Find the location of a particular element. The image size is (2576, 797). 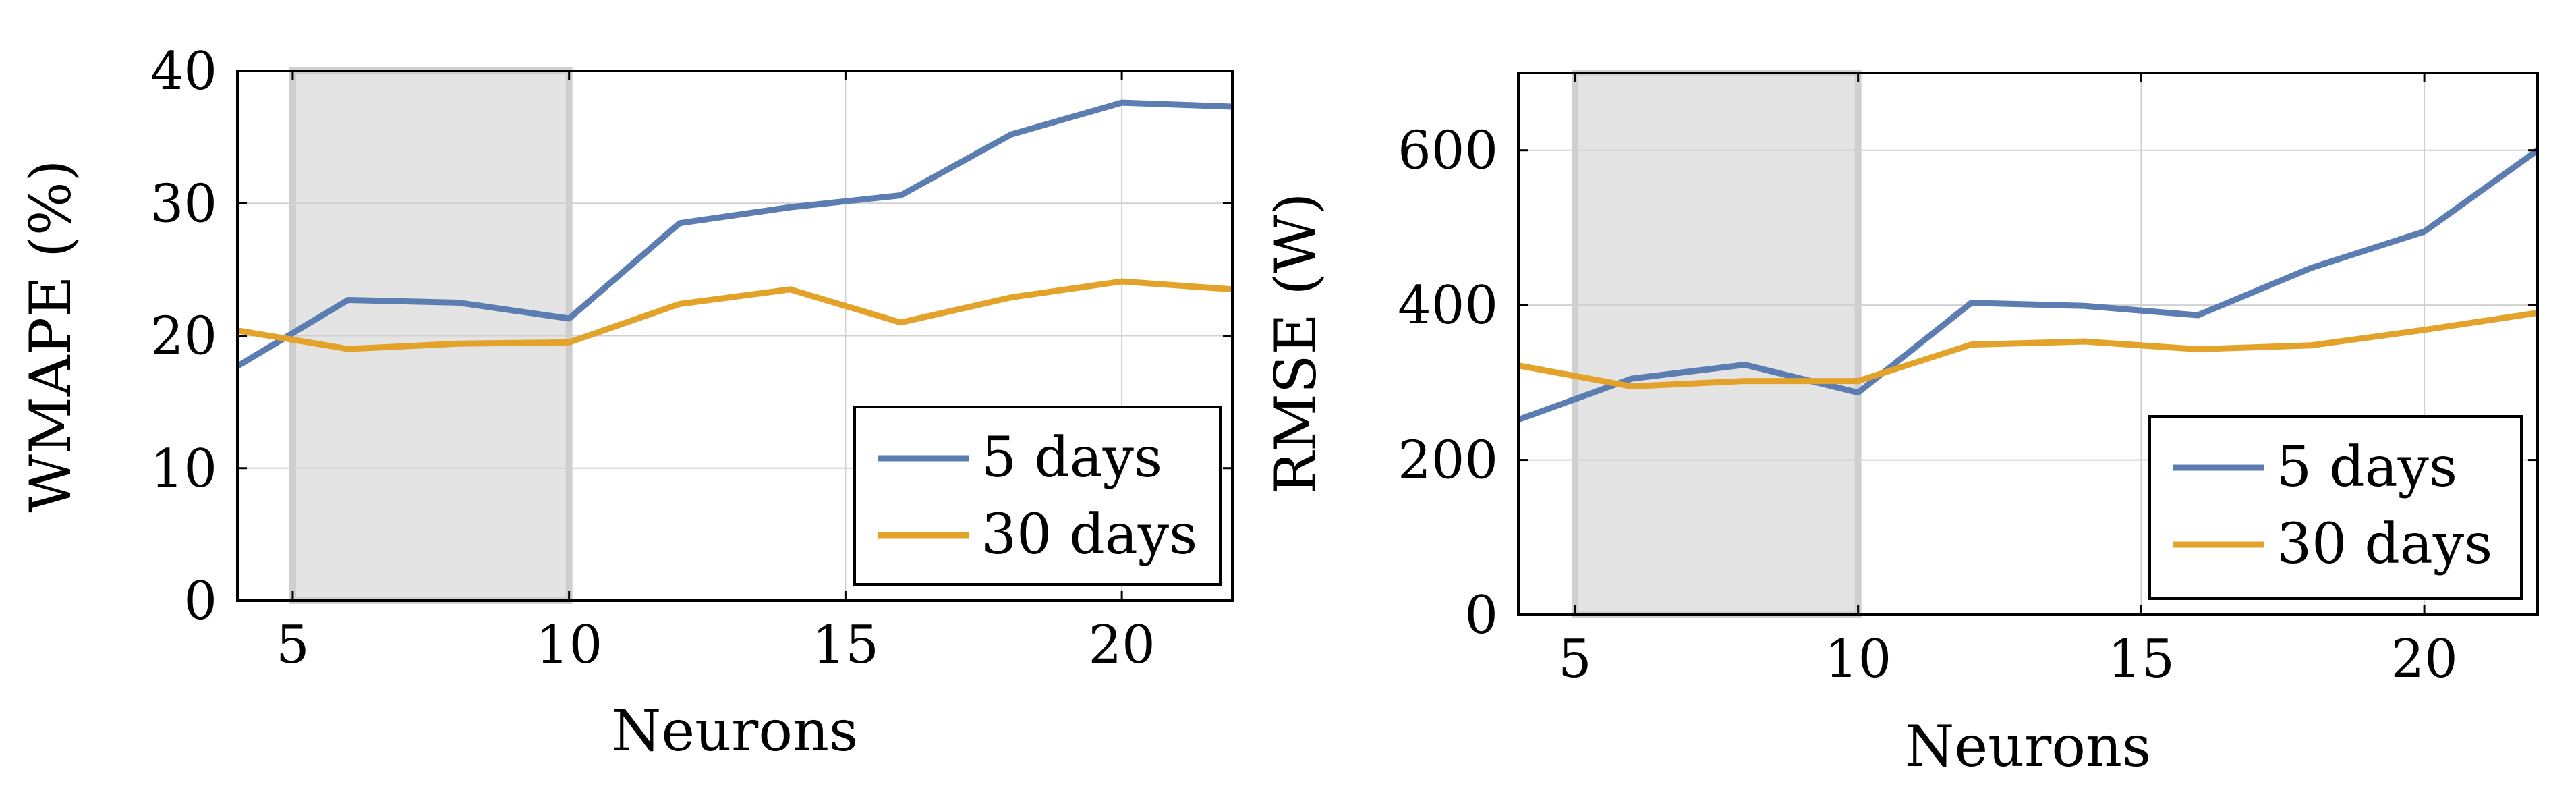

y-tick-label: 40 is located at coordinates (183, 71).